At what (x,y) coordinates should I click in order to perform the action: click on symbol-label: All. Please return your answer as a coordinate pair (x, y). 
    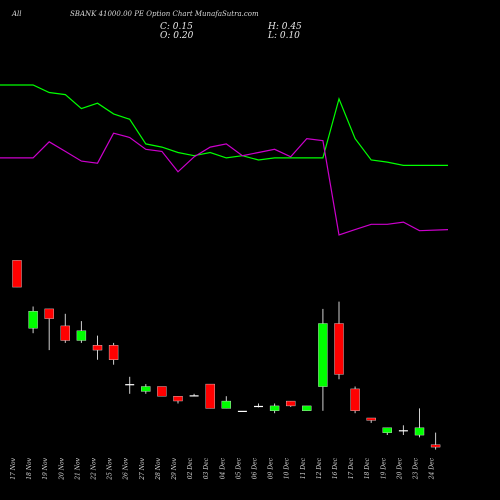
    Looking at the image, I should click on (17, 14).